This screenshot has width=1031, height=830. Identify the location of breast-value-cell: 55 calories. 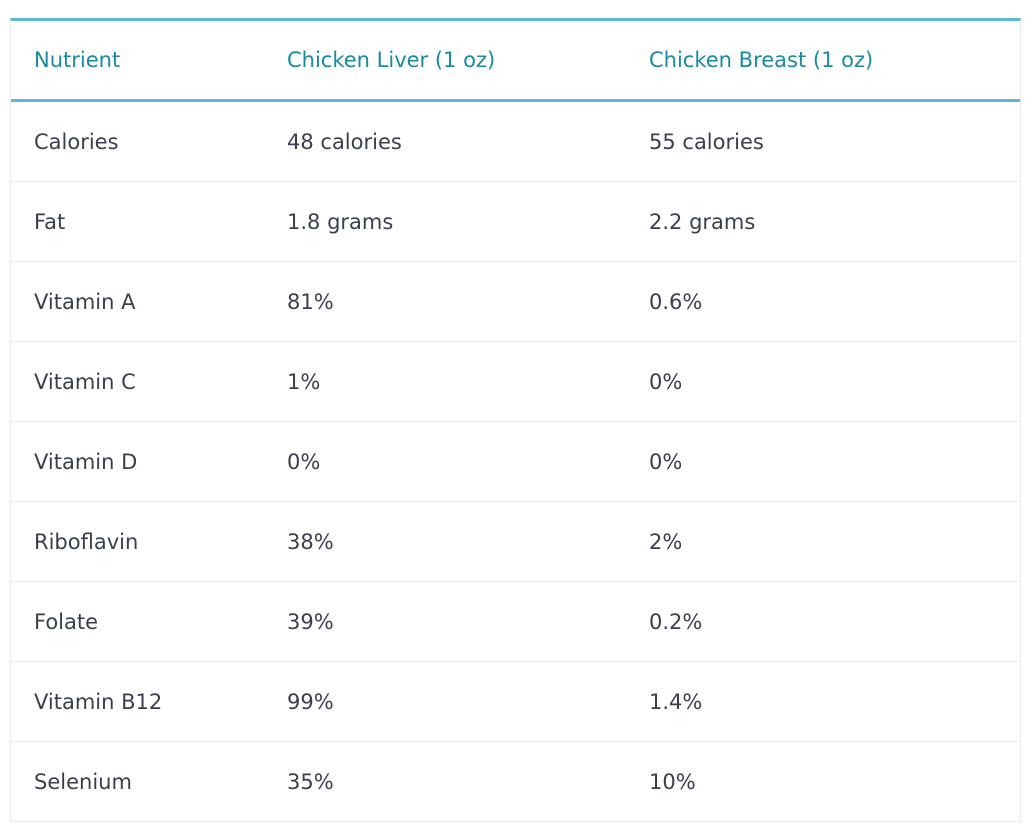
(823, 141).